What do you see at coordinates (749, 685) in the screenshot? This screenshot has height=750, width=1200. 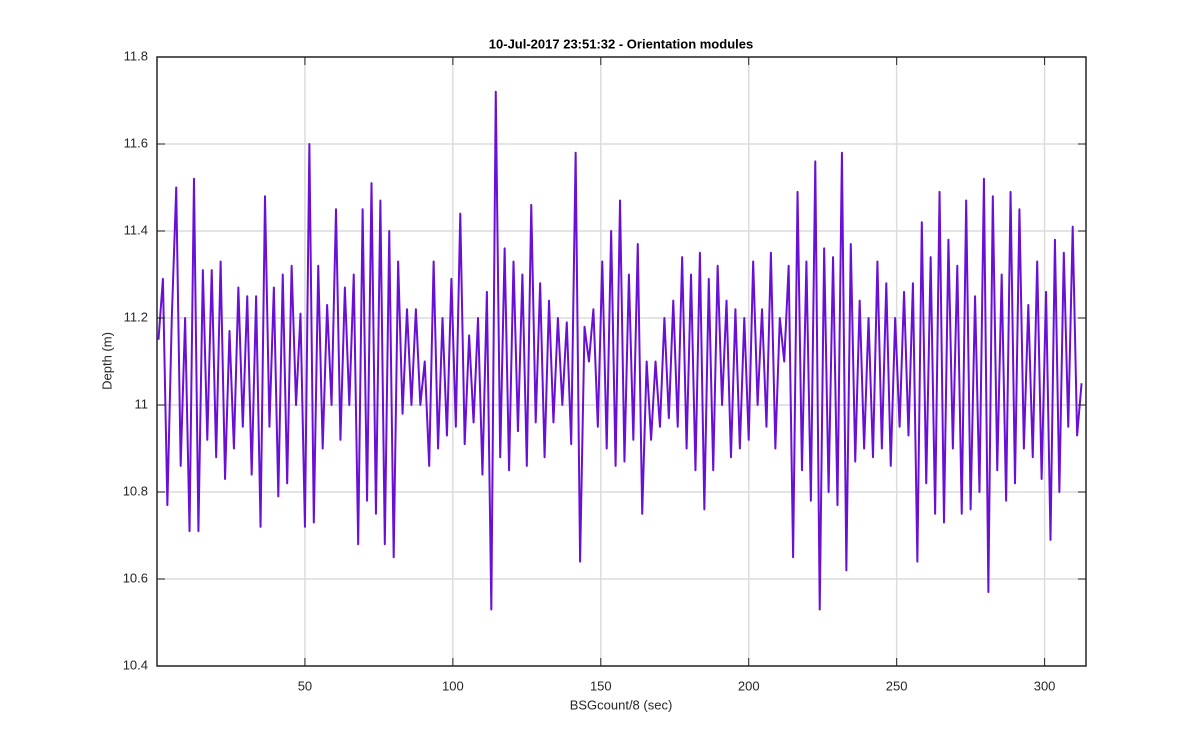 I see `x-tick-label: 200` at bounding box center [749, 685].